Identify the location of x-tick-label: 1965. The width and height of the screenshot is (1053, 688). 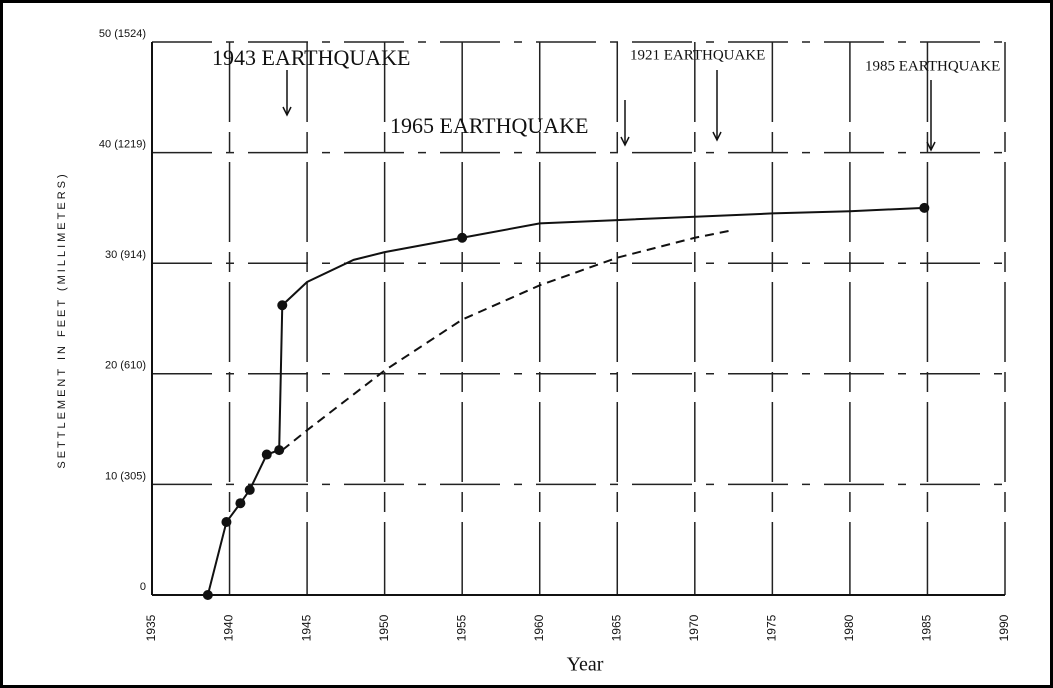
(616, 627).